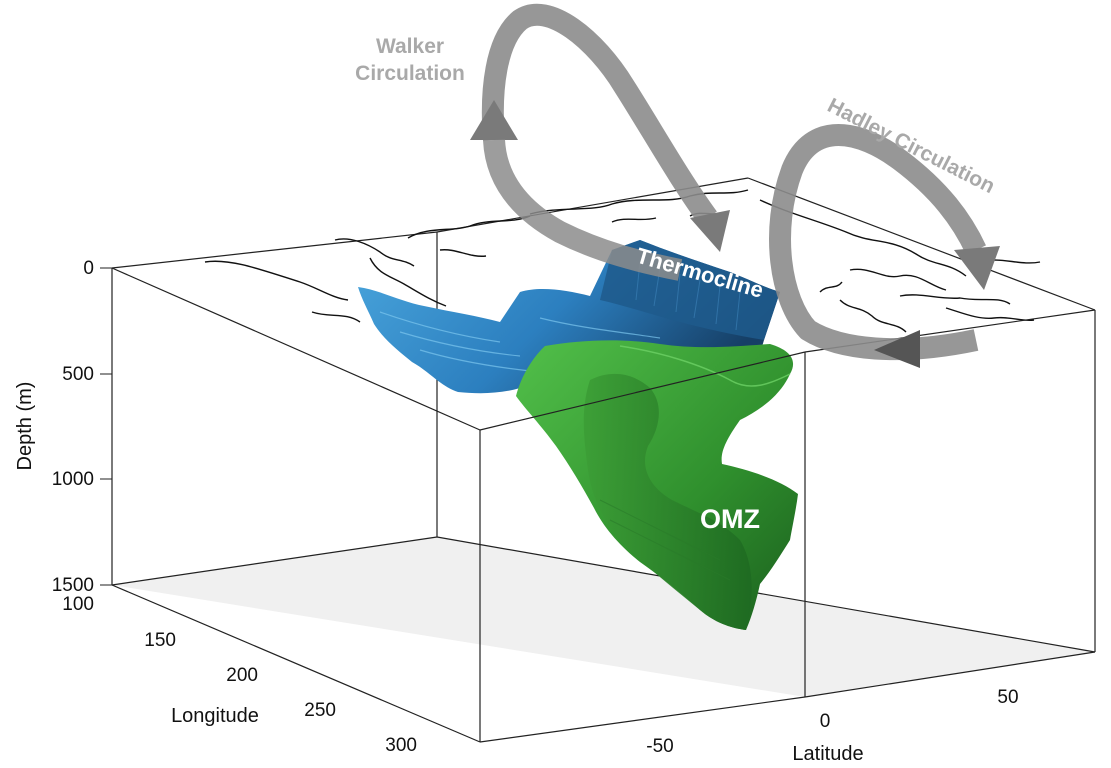 The height and width of the screenshot is (768, 1111). Describe the element at coordinates (25, 426) in the screenshot. I see `depth-axis-title: Depth (m)` at that location.